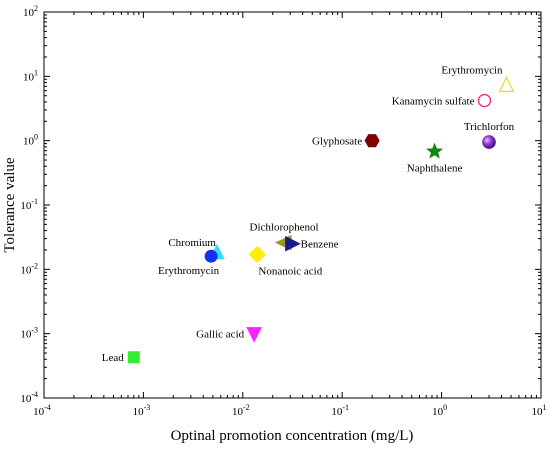 This screenshot has height=450, width=550. Describe the element at coordinates (192, 243) in the screenshot. I see `label-chromium: Chromium` at that location.